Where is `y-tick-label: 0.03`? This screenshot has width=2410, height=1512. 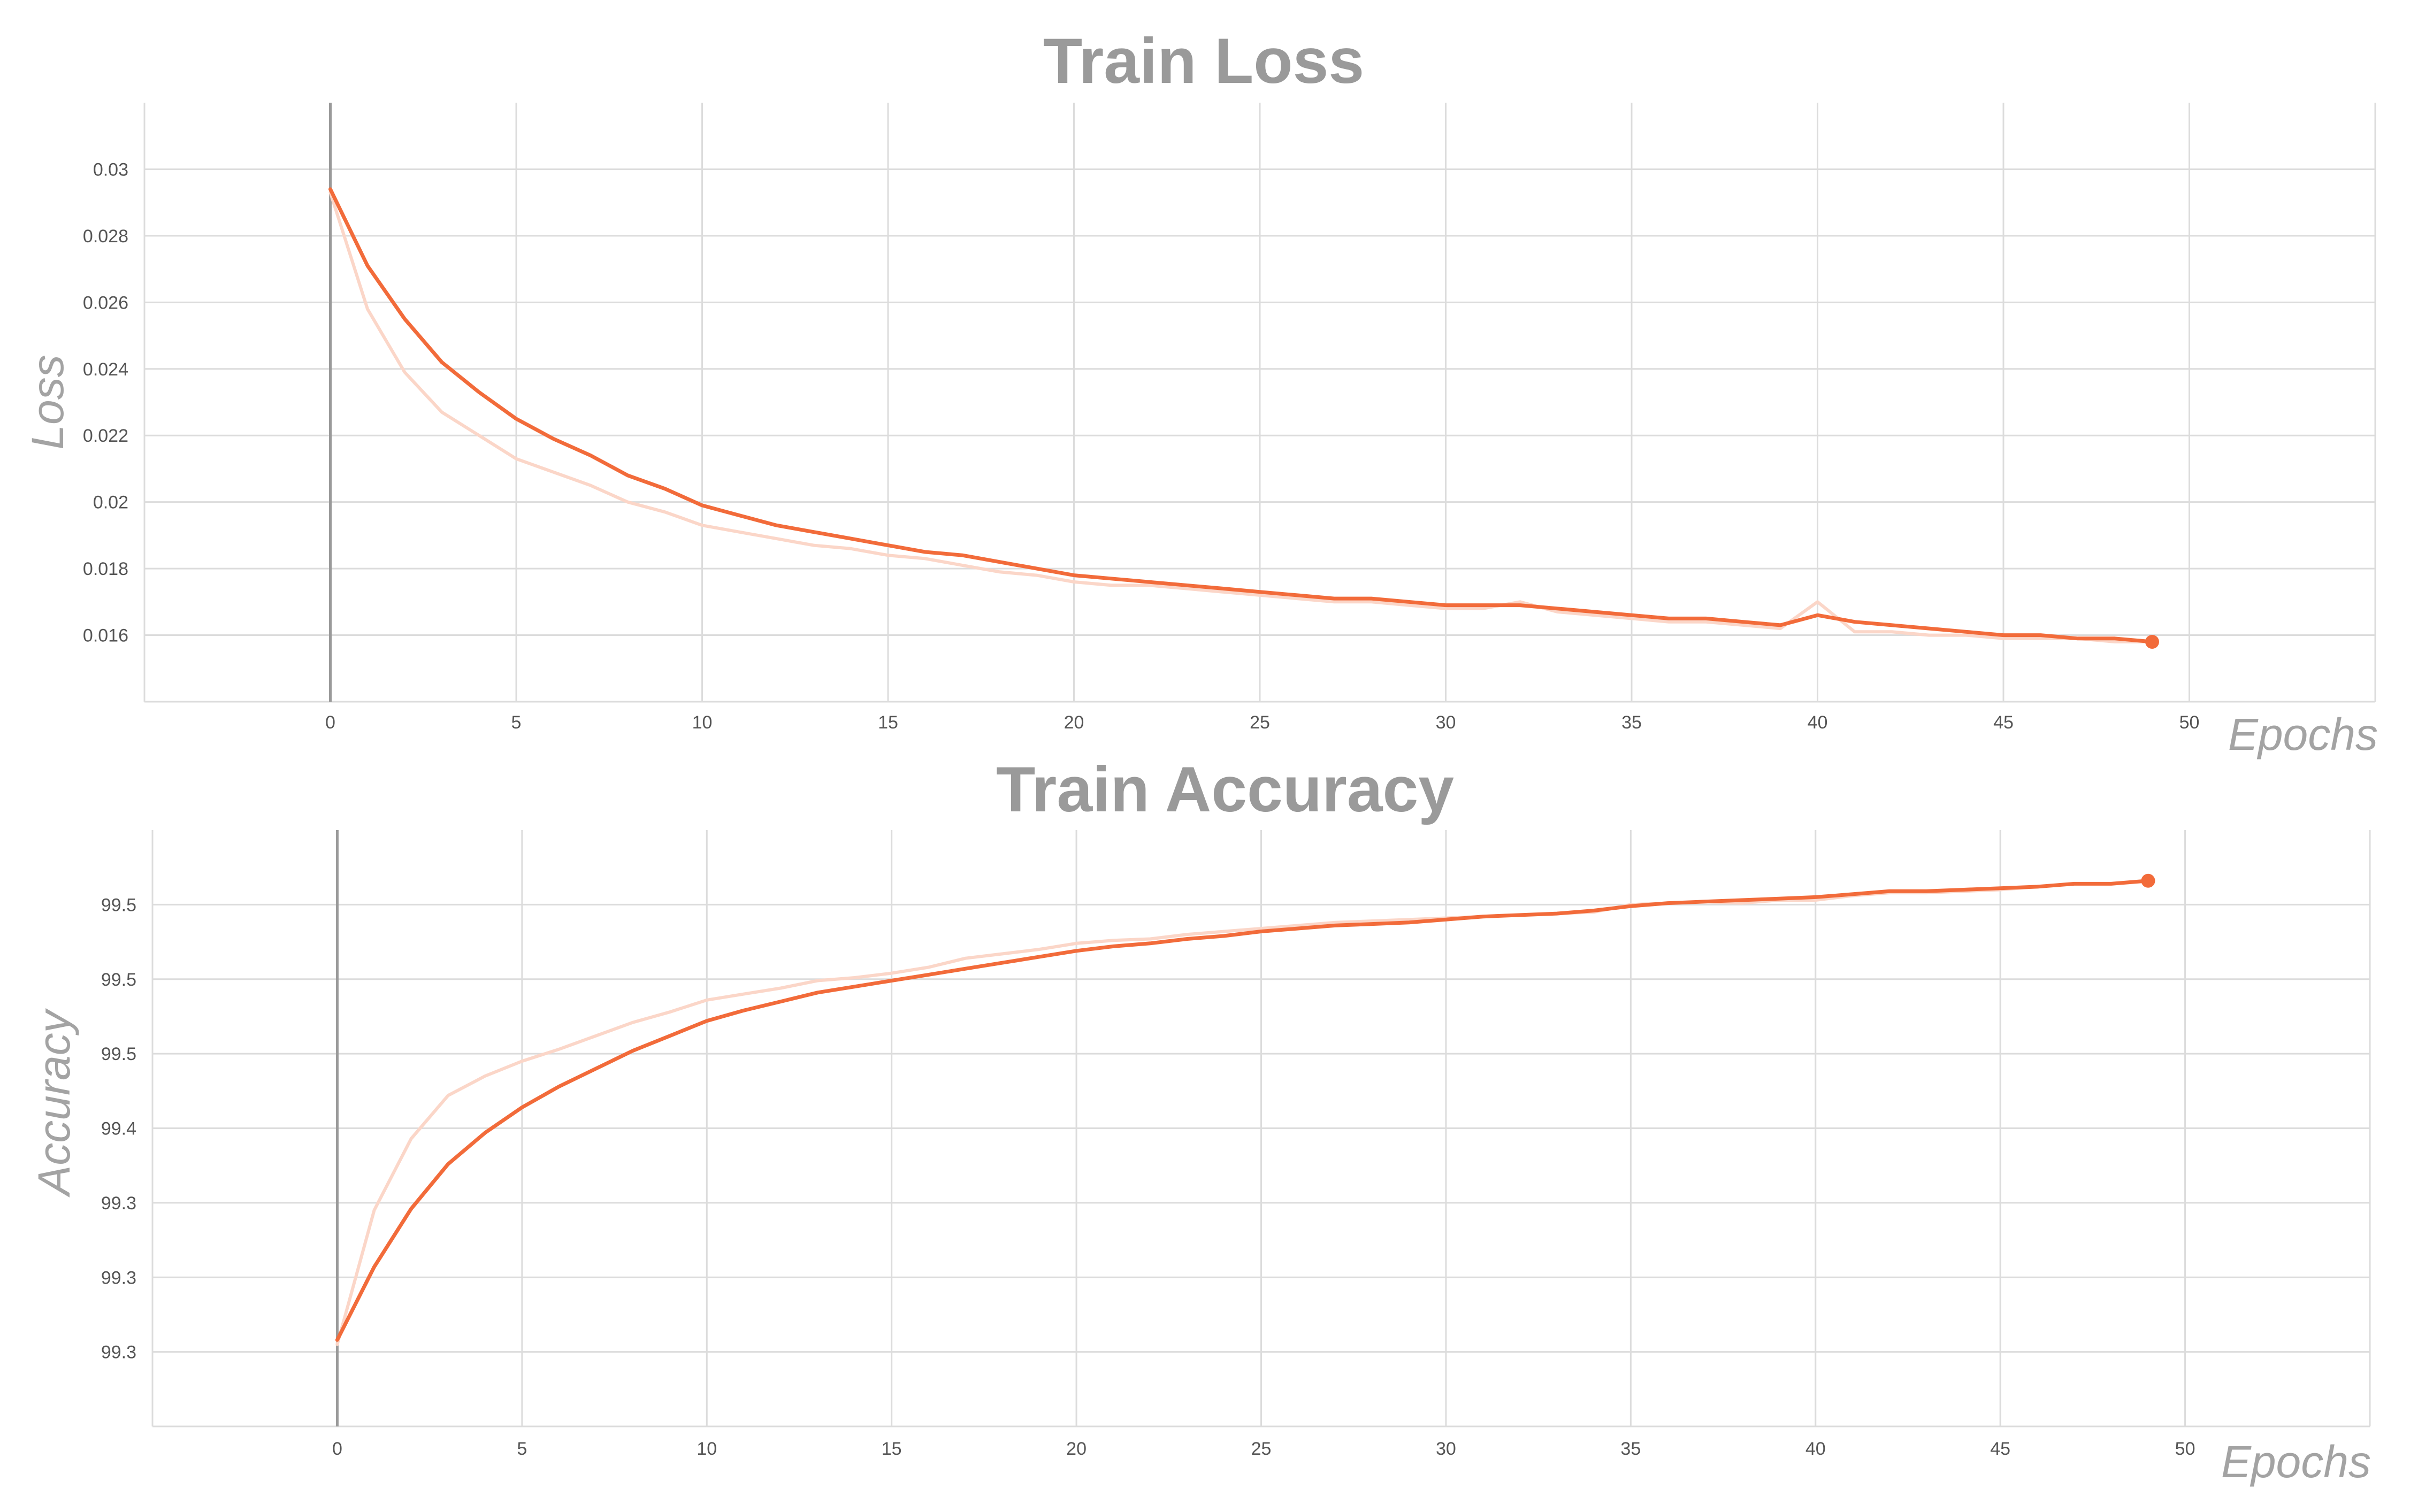 y-tick-label: 0.03 is located at coordinates (110, 169).